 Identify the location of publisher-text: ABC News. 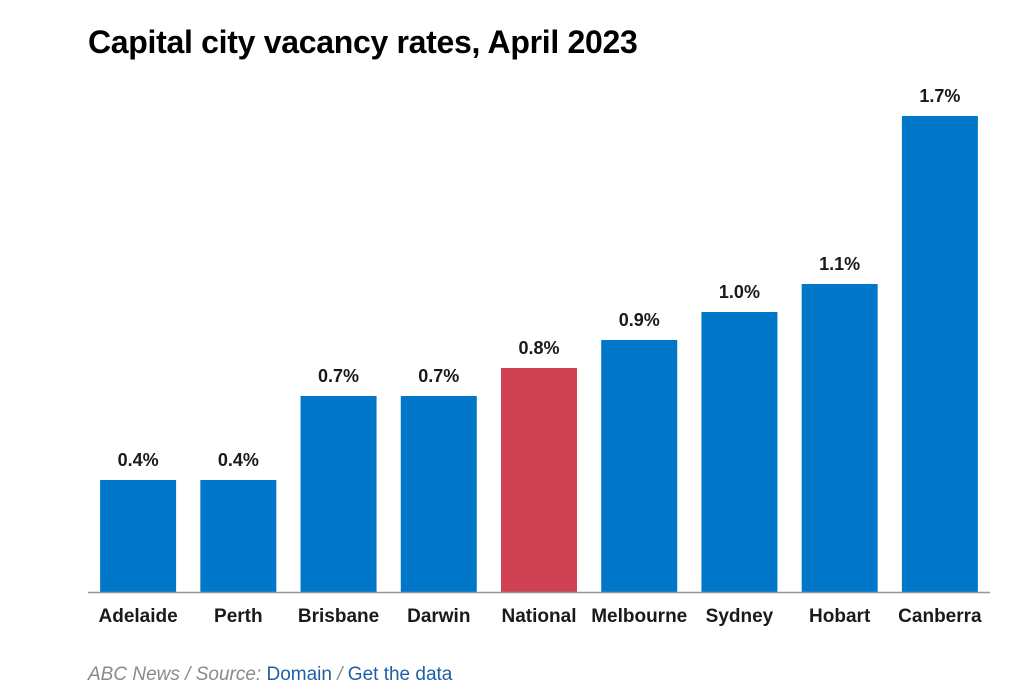
(134, 674).